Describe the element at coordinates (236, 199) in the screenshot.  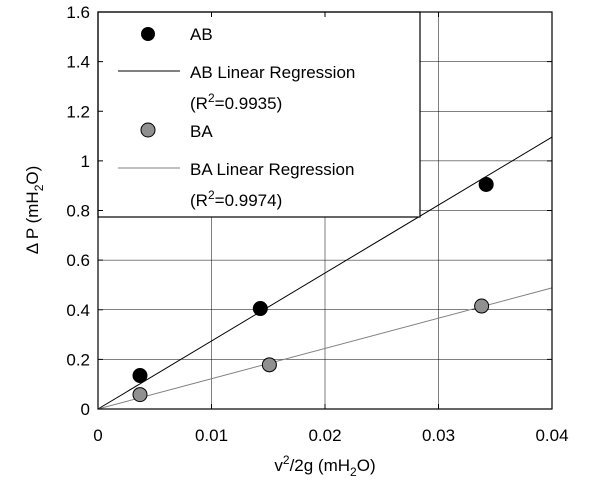
I see `legend-ba-r2: (R2=0.9974)` at that location.